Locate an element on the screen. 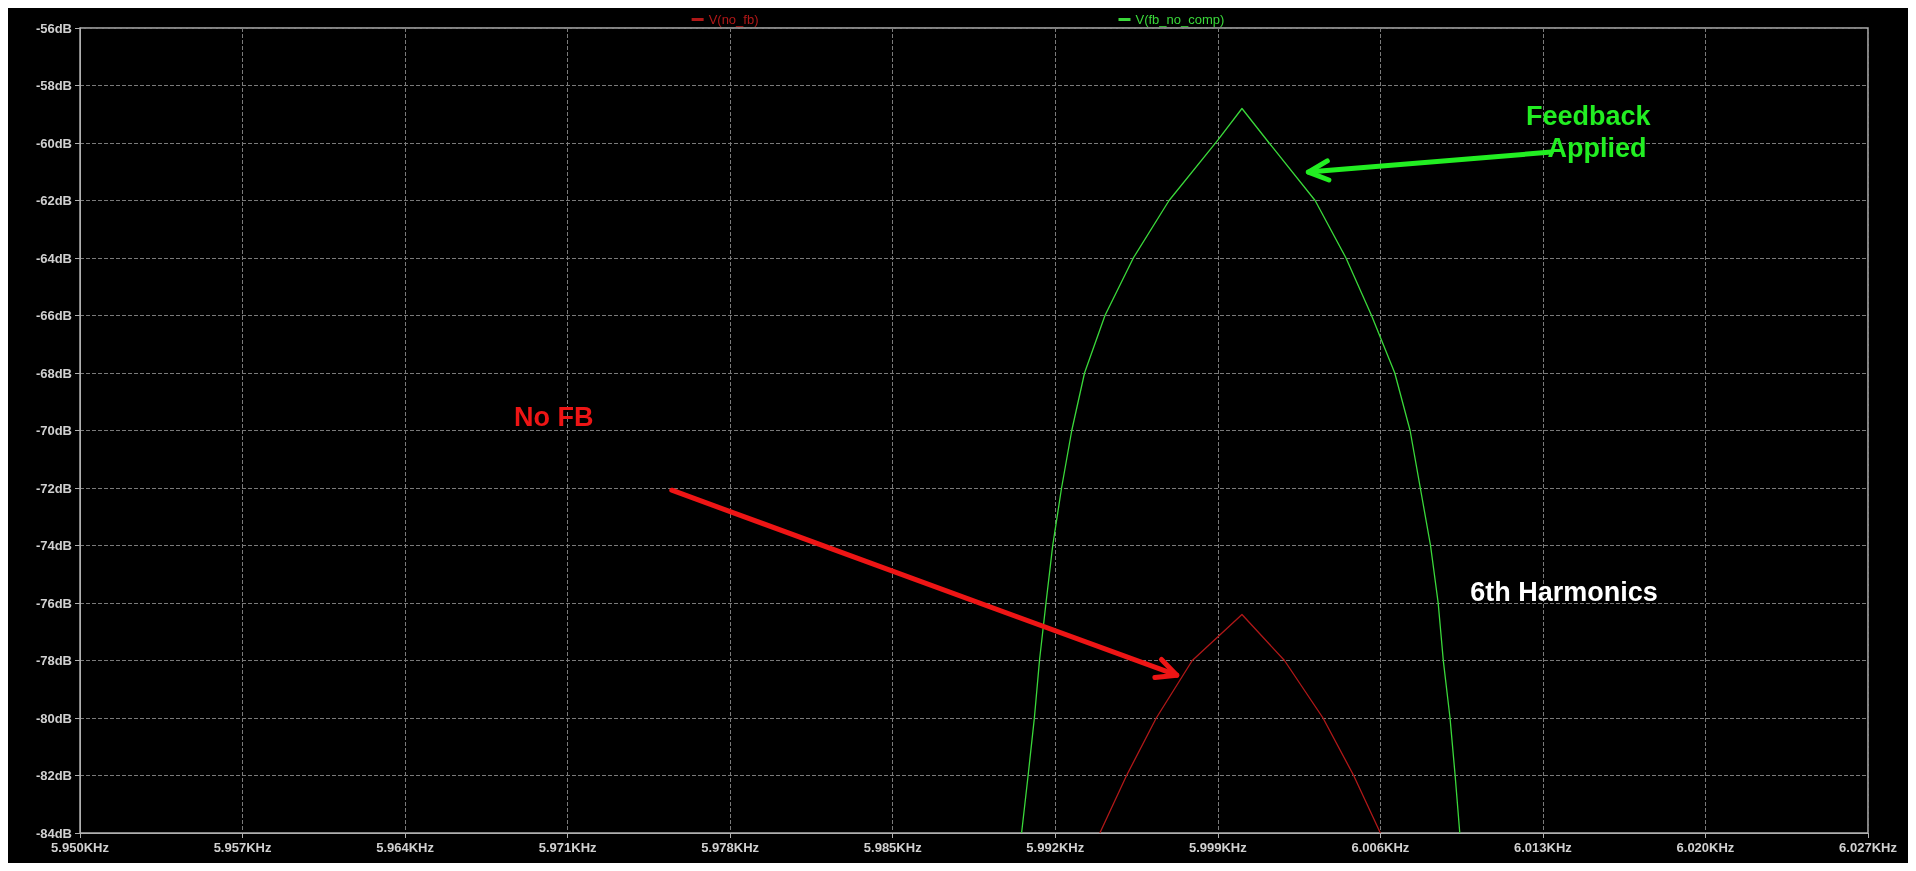 The image size is (1916, 871). annotation: Feedback Applied is located at coordinates (1588, 132).